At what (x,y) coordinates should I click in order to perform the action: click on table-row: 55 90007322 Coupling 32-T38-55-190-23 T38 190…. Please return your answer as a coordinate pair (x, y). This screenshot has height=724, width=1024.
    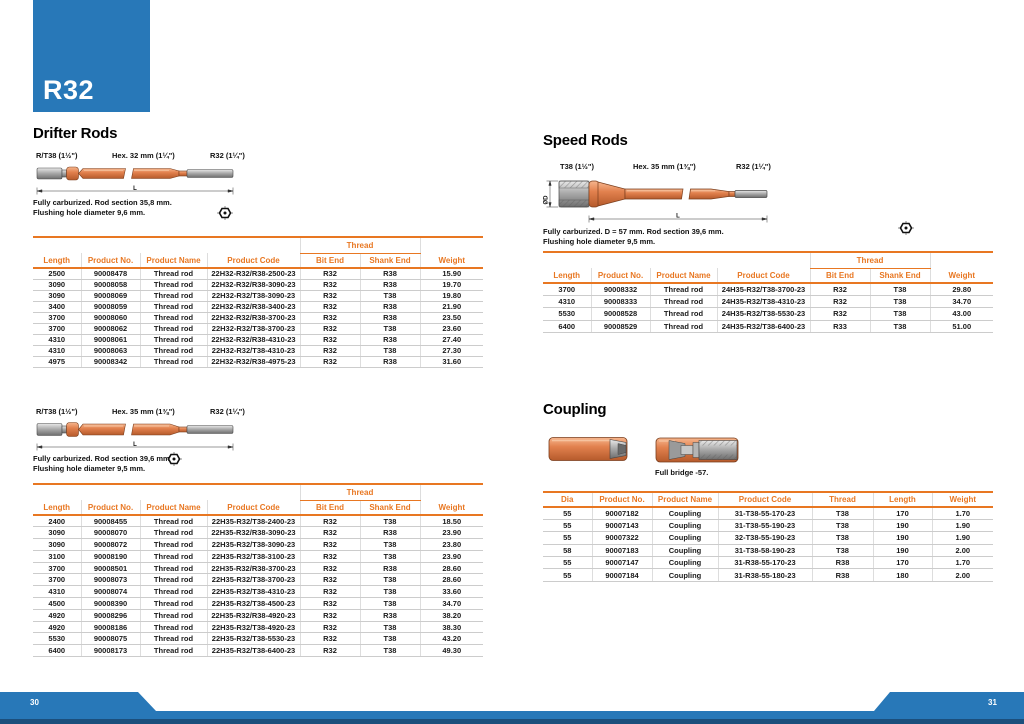
    Looking at the image, I should click on (768, 538).